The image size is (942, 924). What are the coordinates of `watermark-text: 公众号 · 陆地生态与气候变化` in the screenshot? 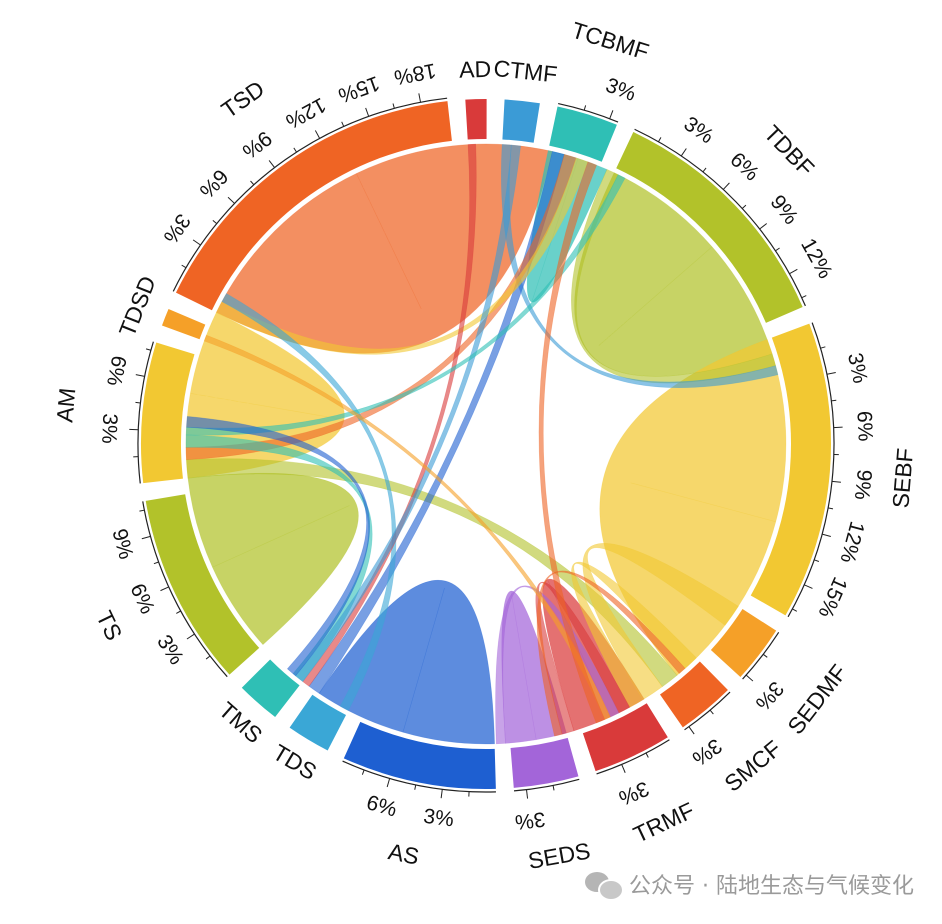 It's located at (771, 886).